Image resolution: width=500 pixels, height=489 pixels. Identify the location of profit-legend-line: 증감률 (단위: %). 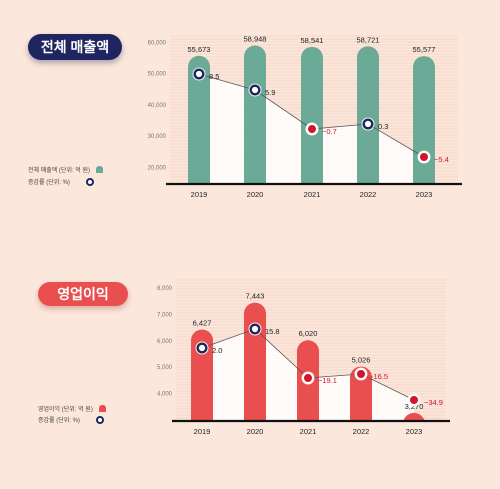
(71, 419).